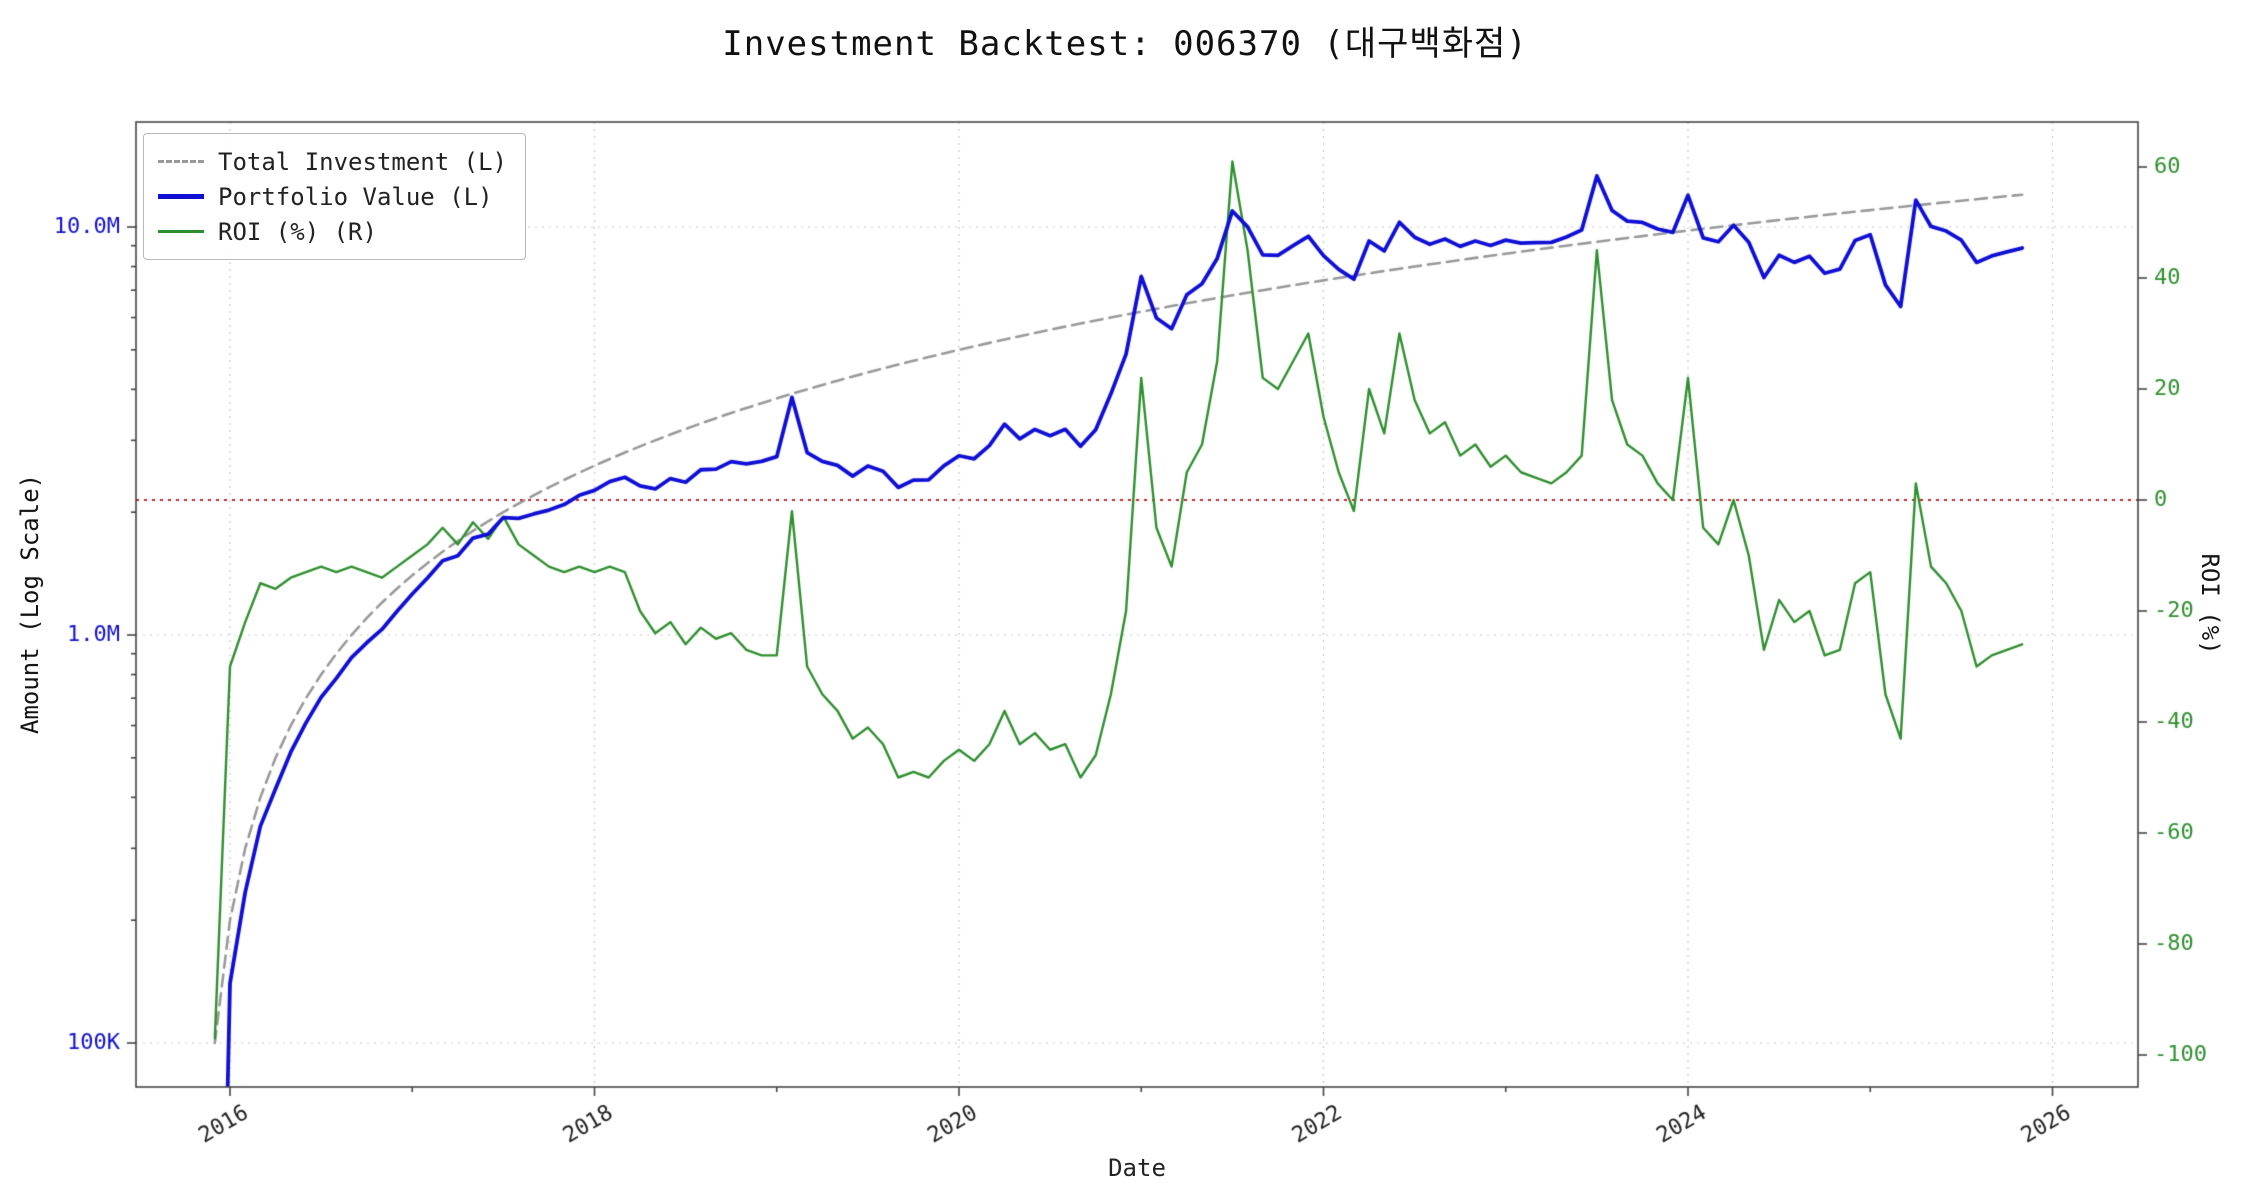  What do you see at coordinates (181, 231) in the screenshot?
I see `legend-solid-green-line-sample-icon` at bounding box center [181, 231].